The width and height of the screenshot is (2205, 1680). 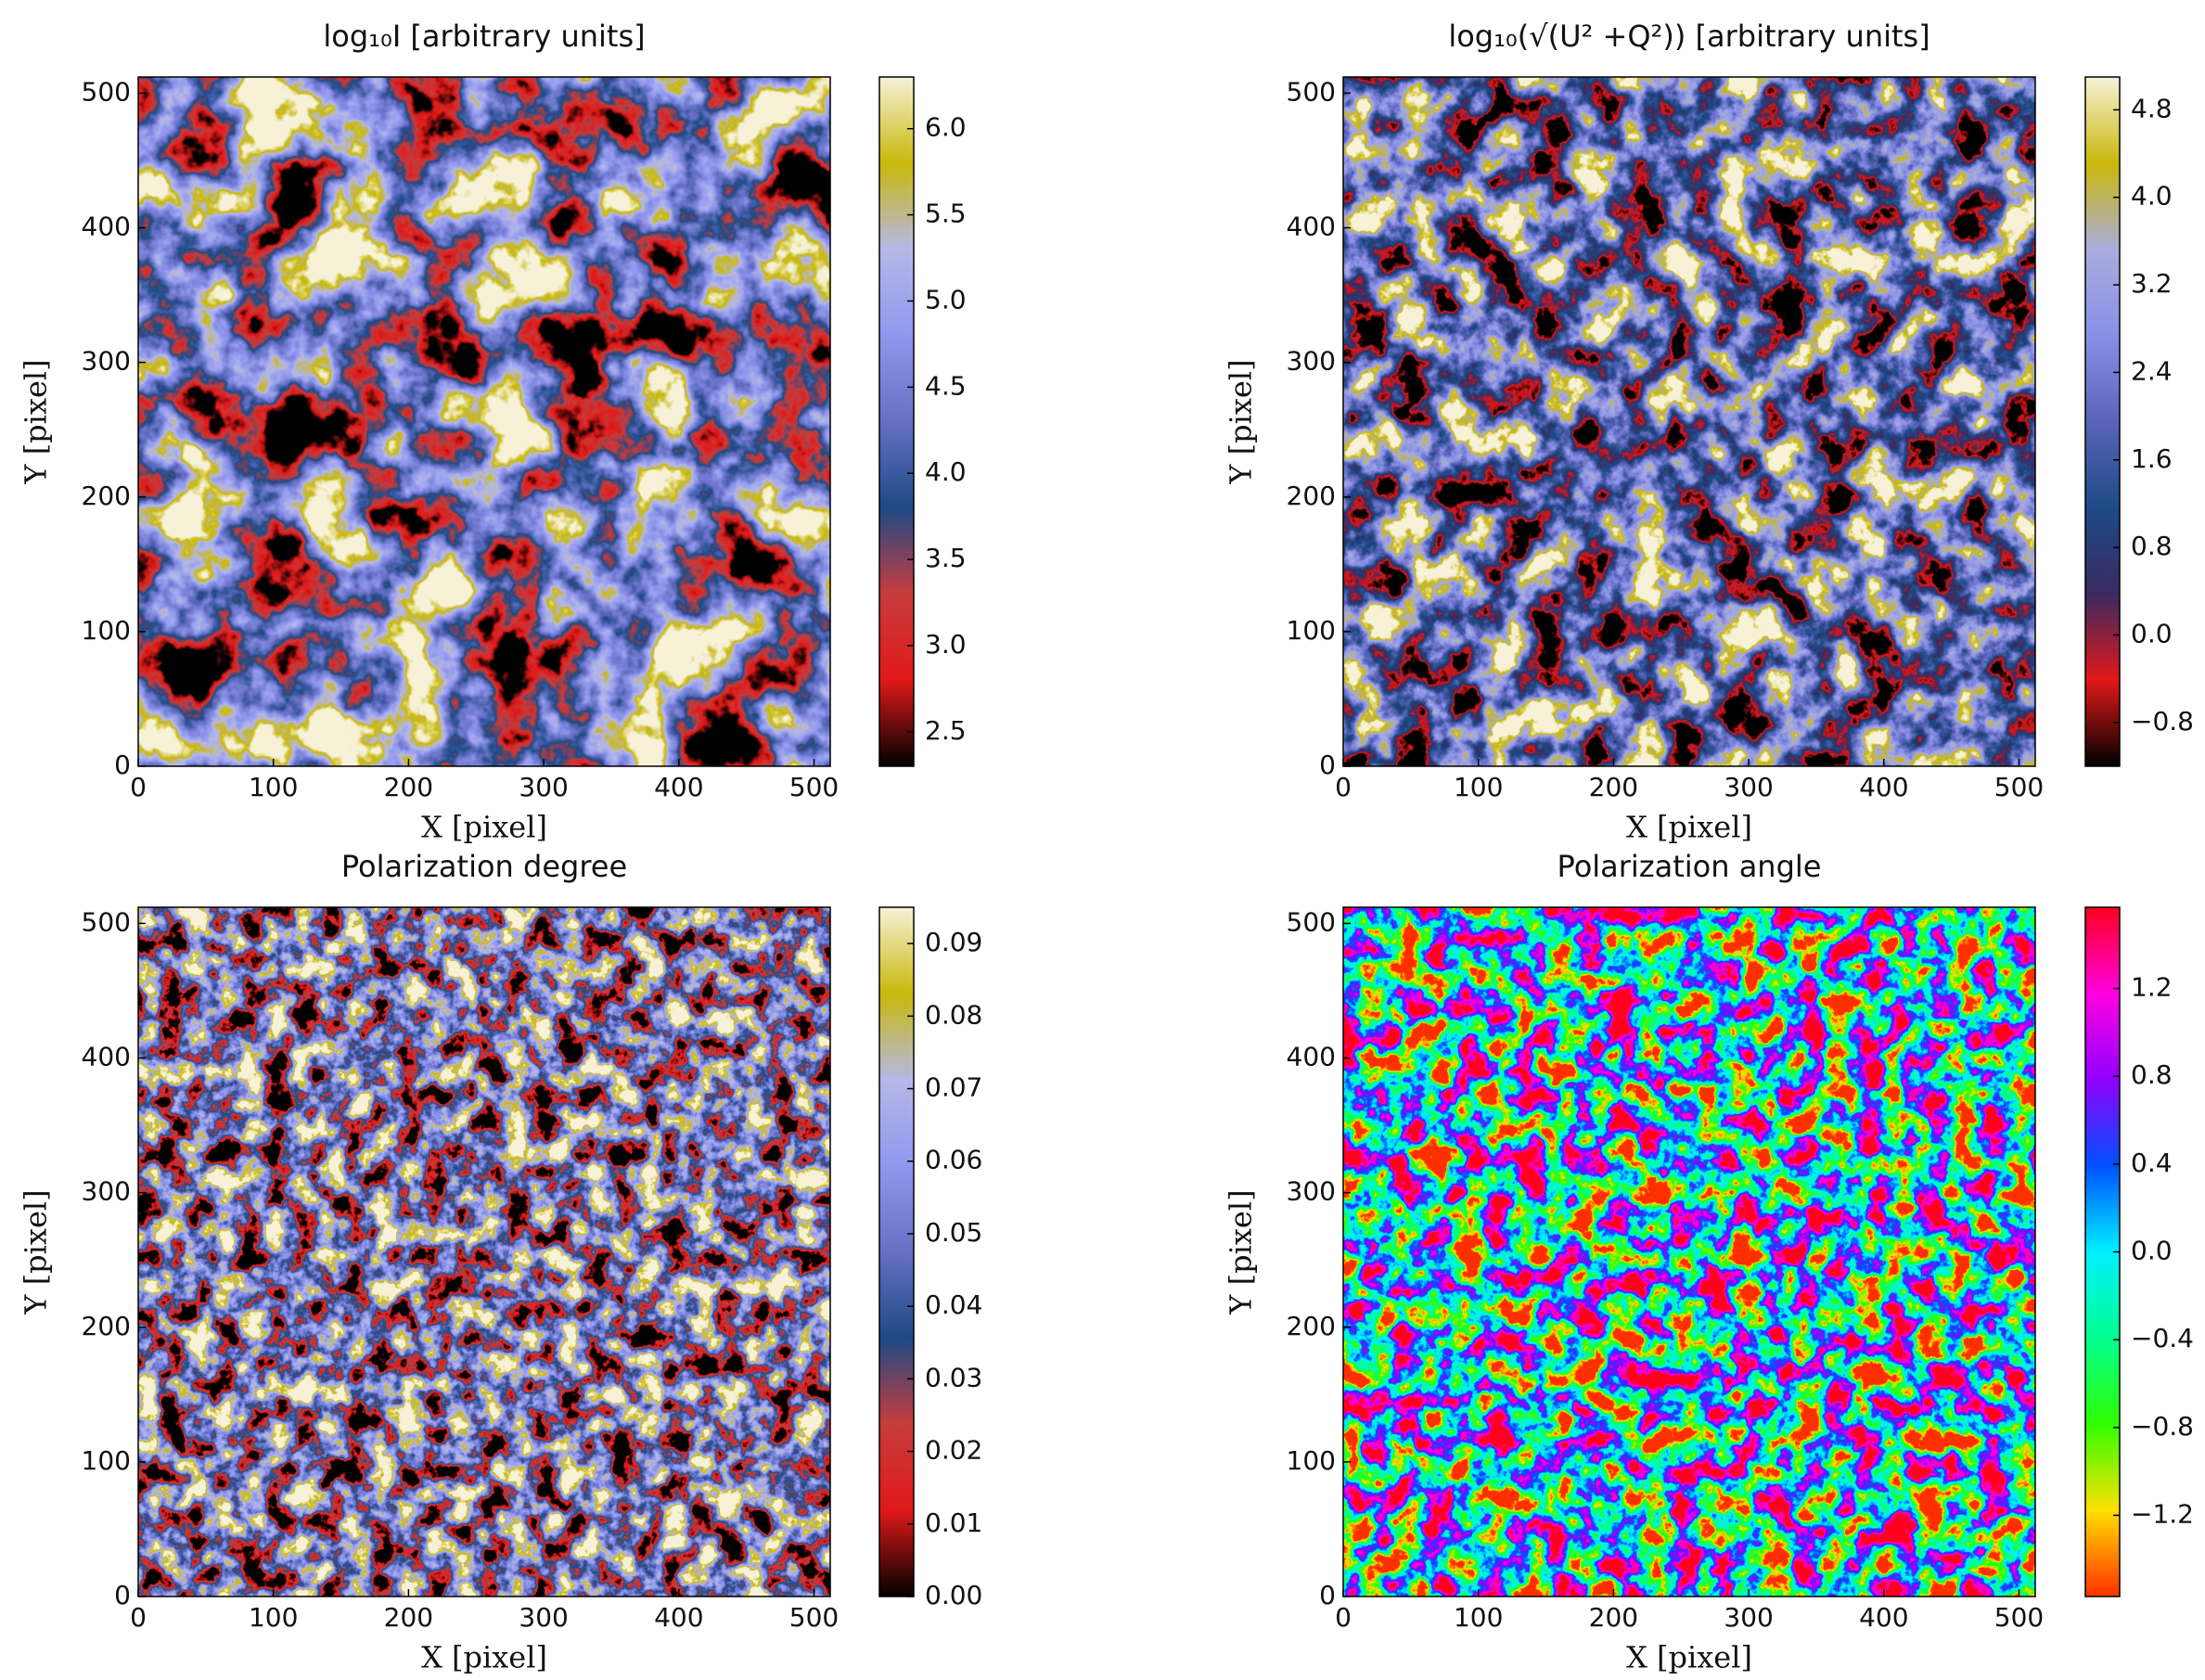 What do you see at coordinates (953, 1087) in the screenshot?
I see `colorbar-tick-label: 0.07` at bounding box center [953, 1087].